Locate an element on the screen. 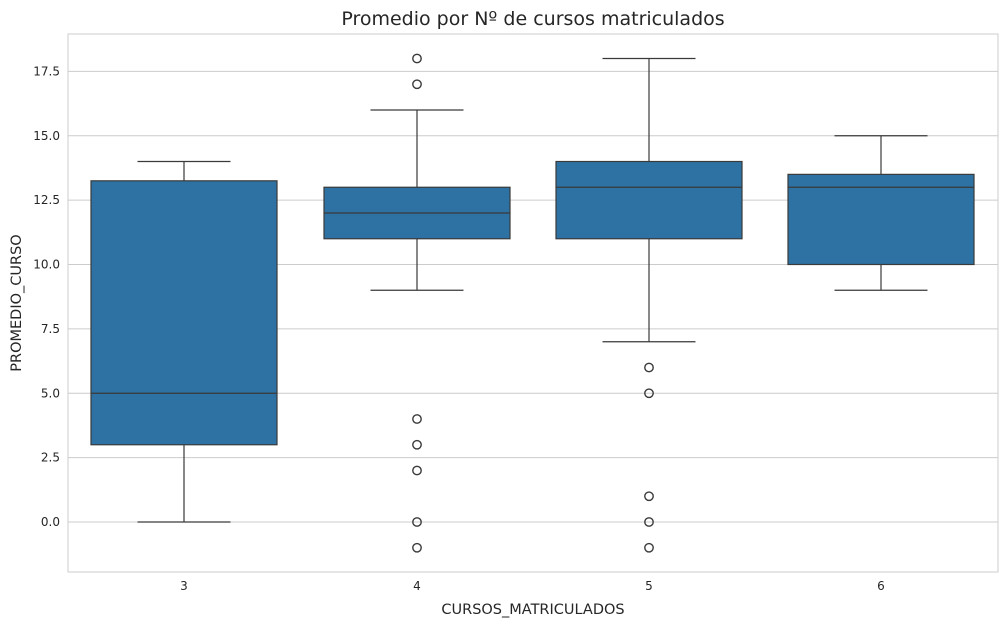  y-tick-label: 7.5 is located at coordinates (50, 329).